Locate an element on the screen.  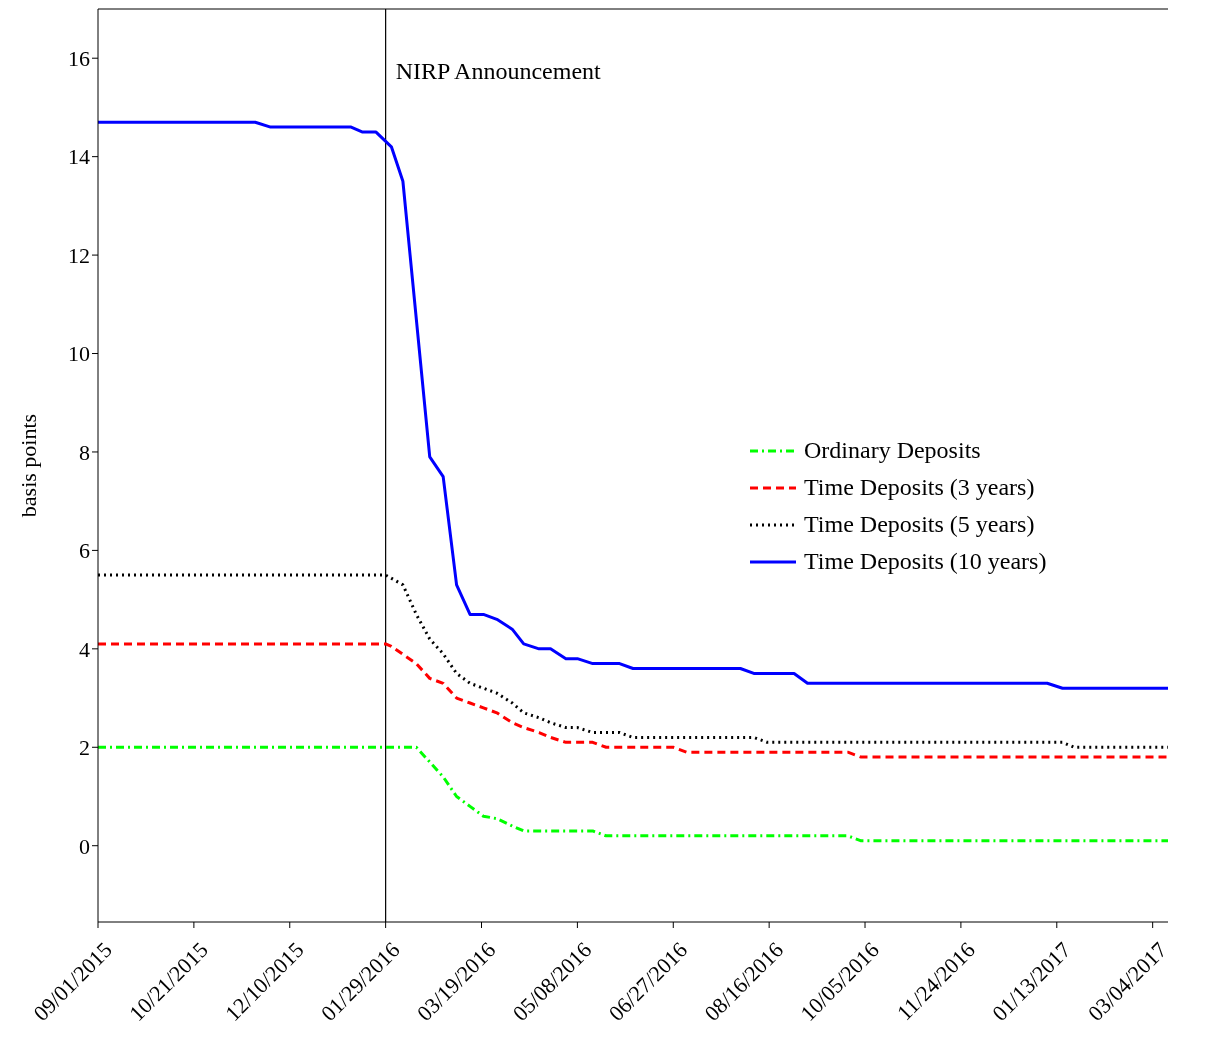
ref-line-label: NIRP Announcement is located at coordinates (498, 71).